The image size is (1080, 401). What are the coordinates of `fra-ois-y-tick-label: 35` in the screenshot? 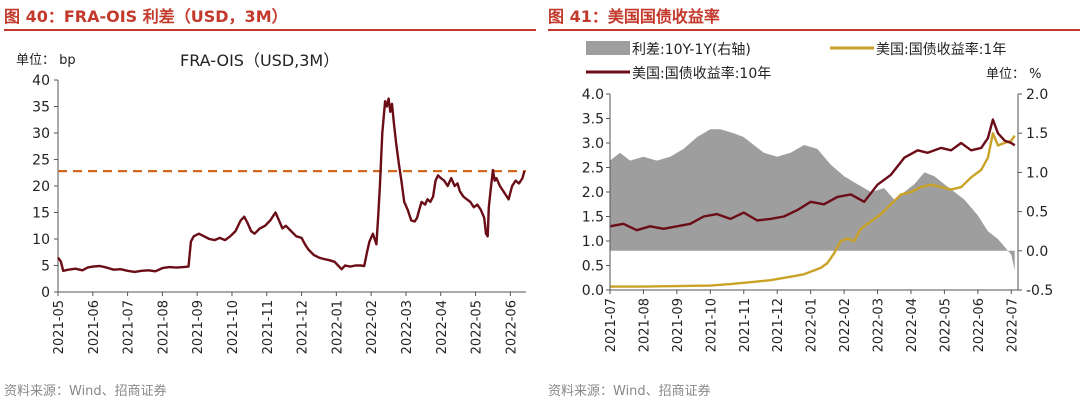 It's located at (41, 108).